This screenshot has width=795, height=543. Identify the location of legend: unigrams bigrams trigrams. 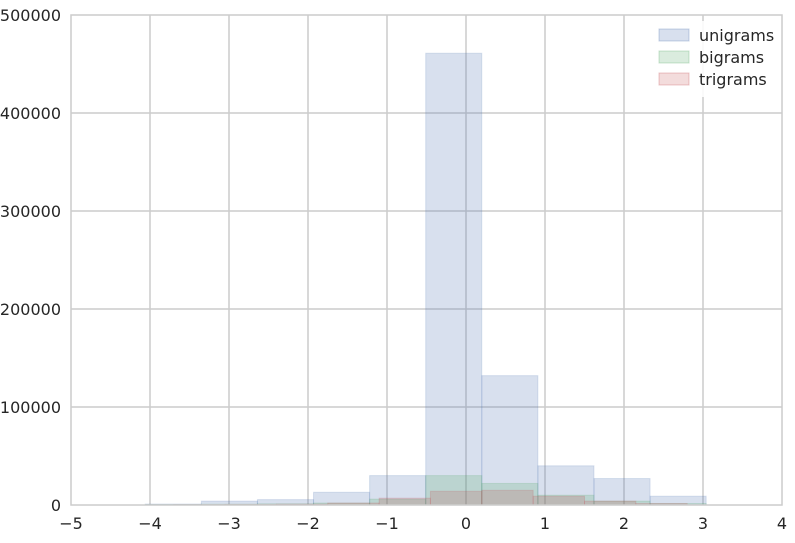
(713, 59).